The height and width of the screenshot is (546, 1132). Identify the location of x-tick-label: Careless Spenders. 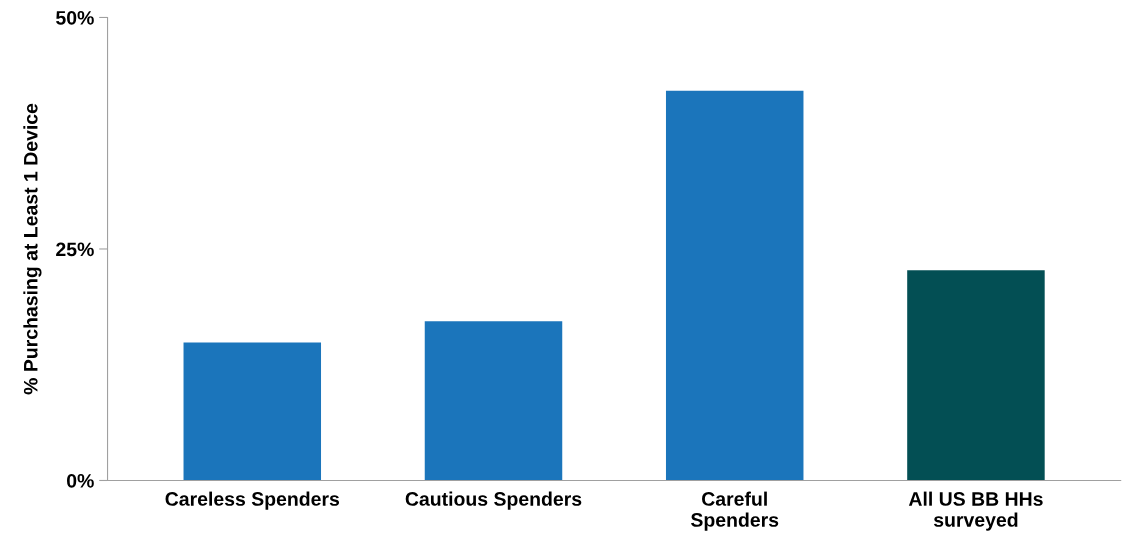
(252, 500).